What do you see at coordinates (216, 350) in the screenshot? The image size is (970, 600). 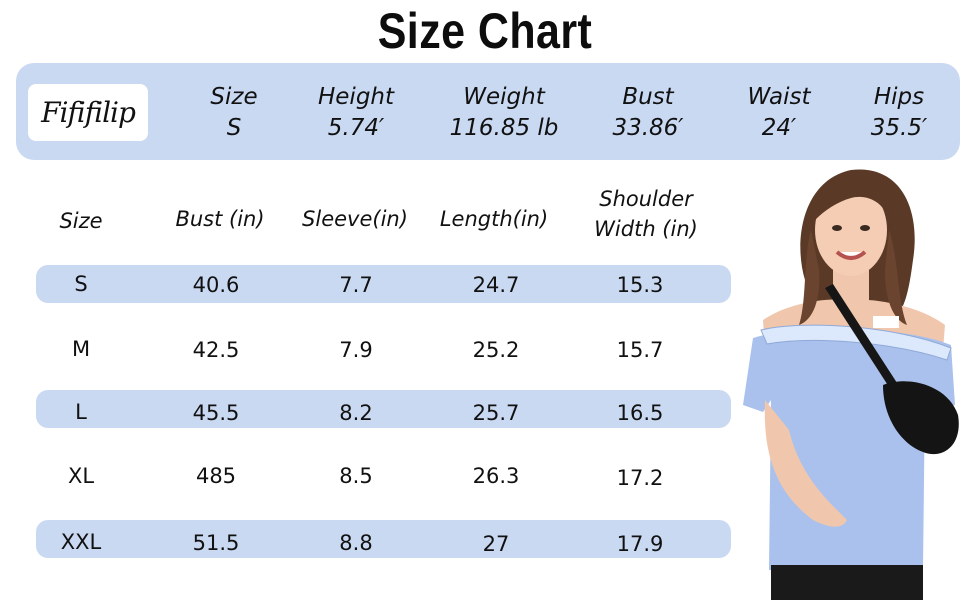 I see `cell-bust: 42.5` at bounding box center [216, 350].